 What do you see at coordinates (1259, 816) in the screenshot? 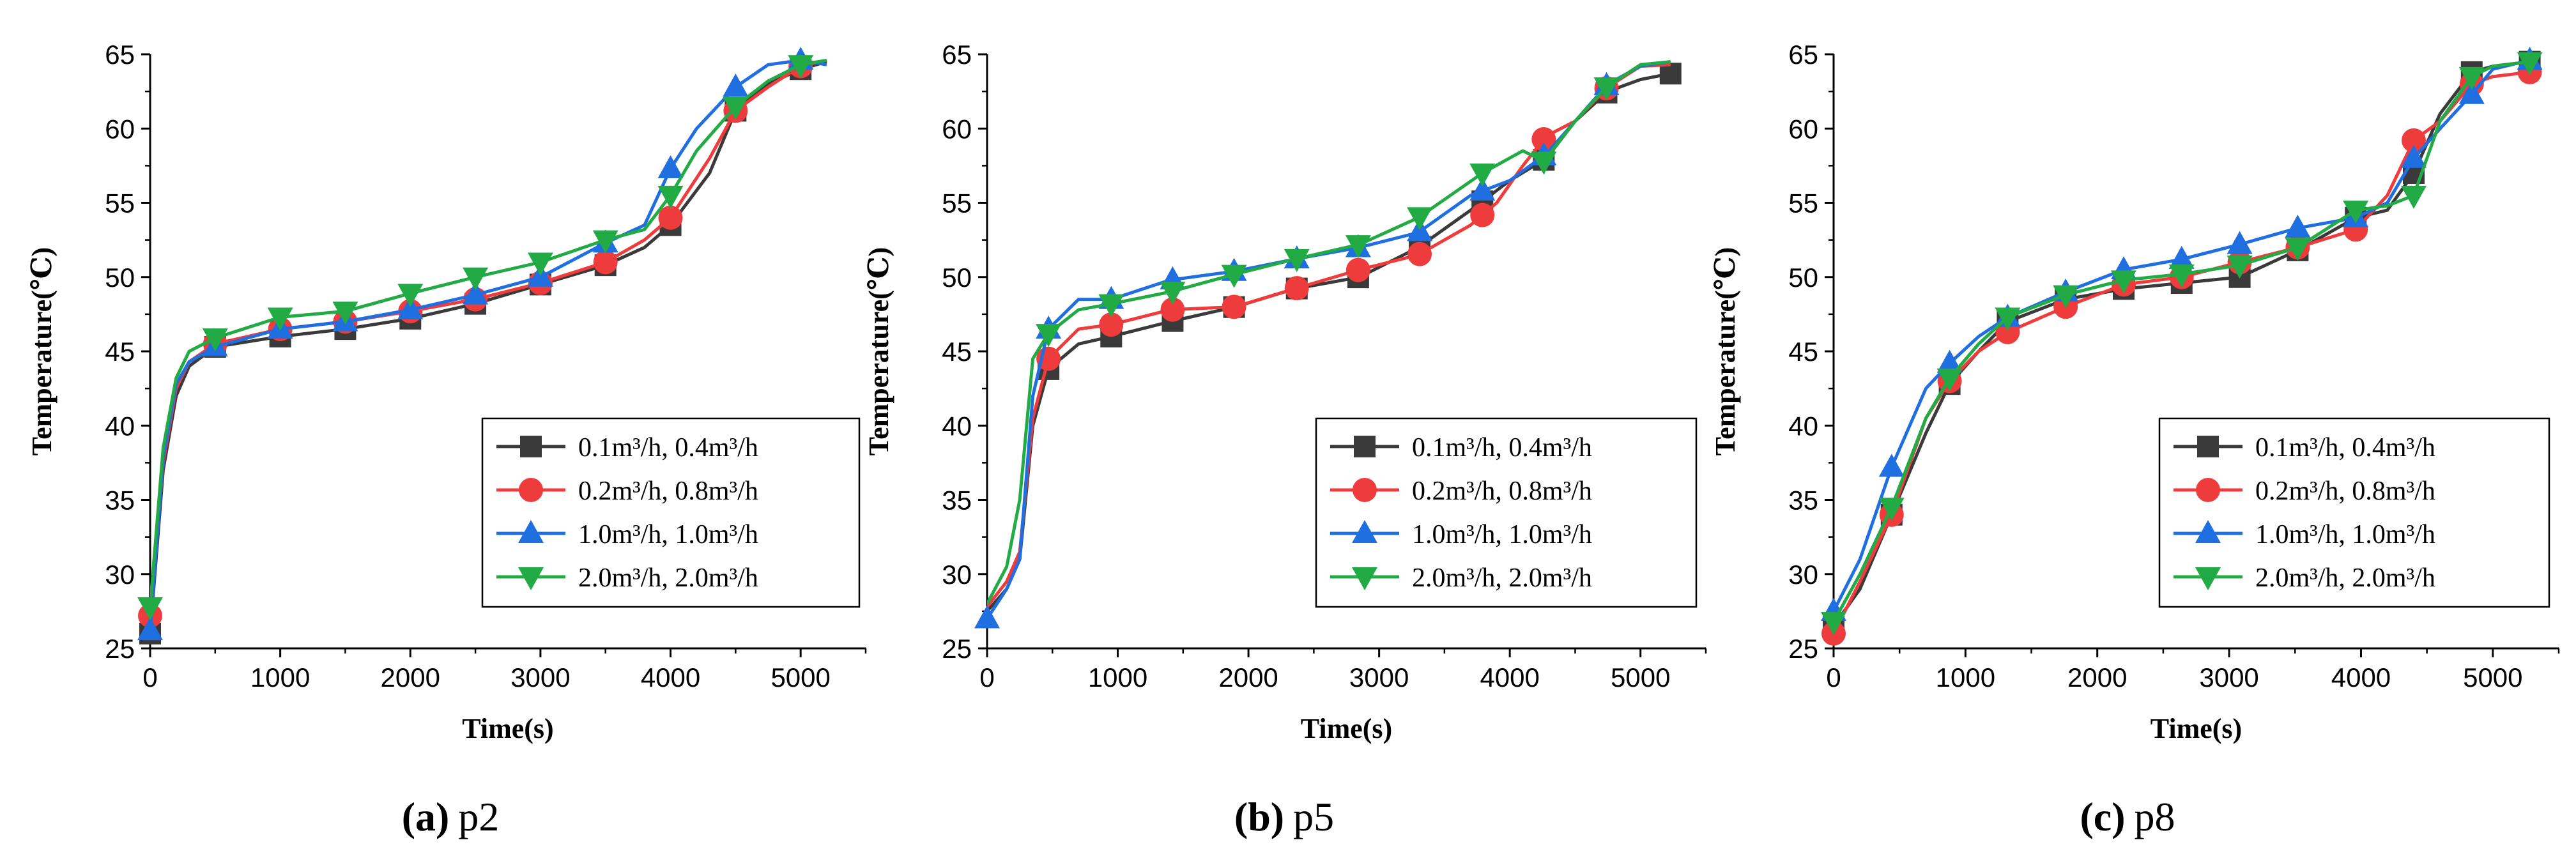
I see `caption-b-letter: (b)` at bounding box center [1259, 816].